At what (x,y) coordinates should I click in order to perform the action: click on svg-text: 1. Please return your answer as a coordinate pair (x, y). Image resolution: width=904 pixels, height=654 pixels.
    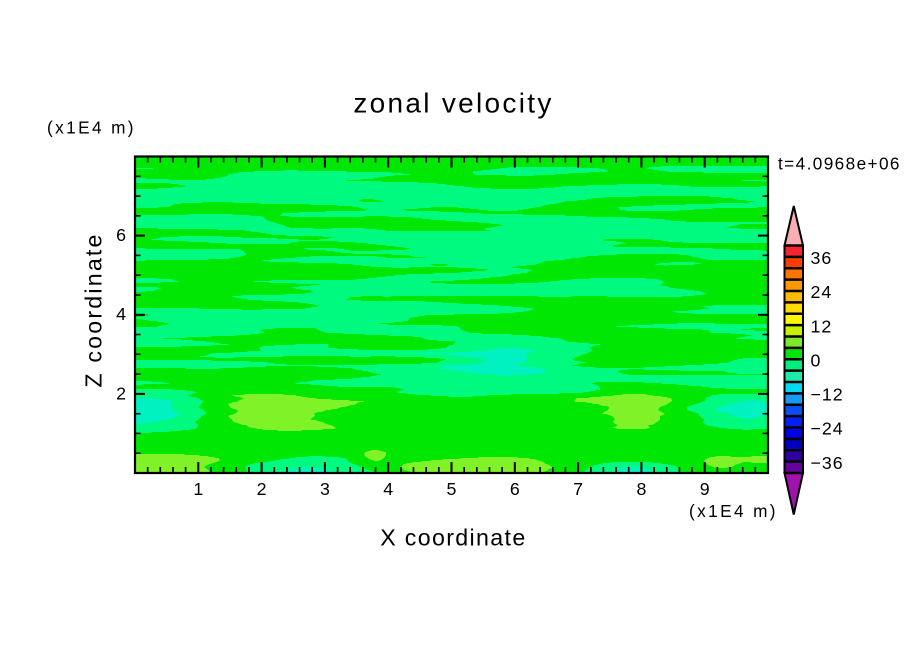
    Looking at the image, I should click on (198, 489).